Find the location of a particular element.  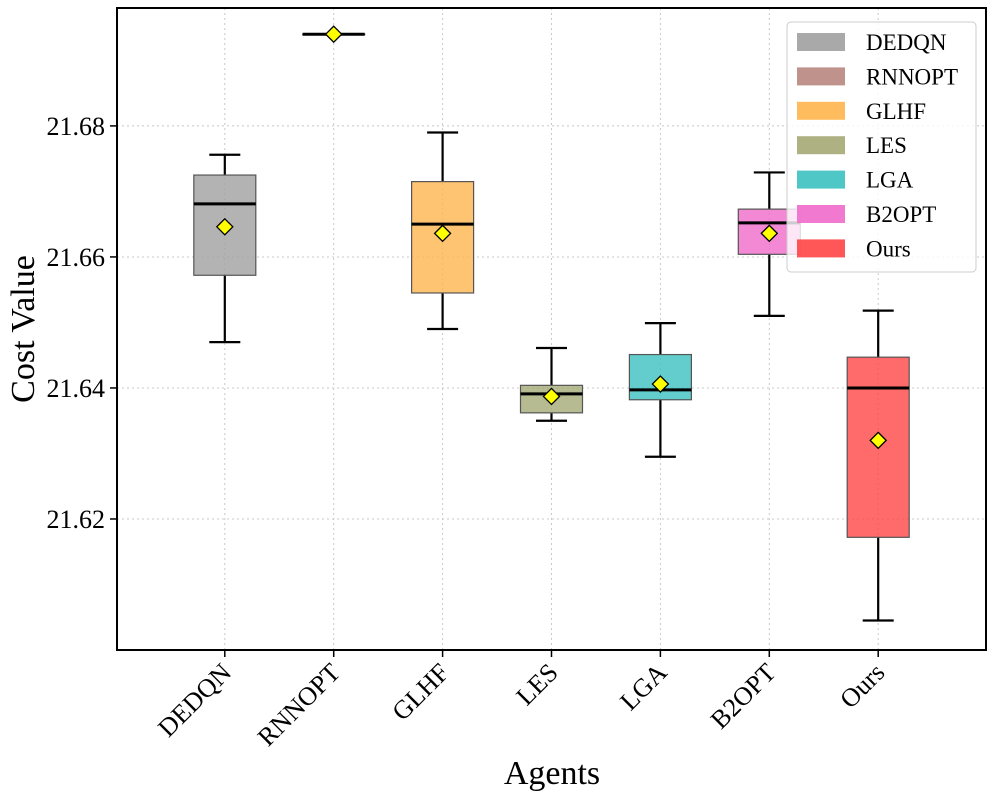

x-tick-label: LES is located at coordinates (537, 684).